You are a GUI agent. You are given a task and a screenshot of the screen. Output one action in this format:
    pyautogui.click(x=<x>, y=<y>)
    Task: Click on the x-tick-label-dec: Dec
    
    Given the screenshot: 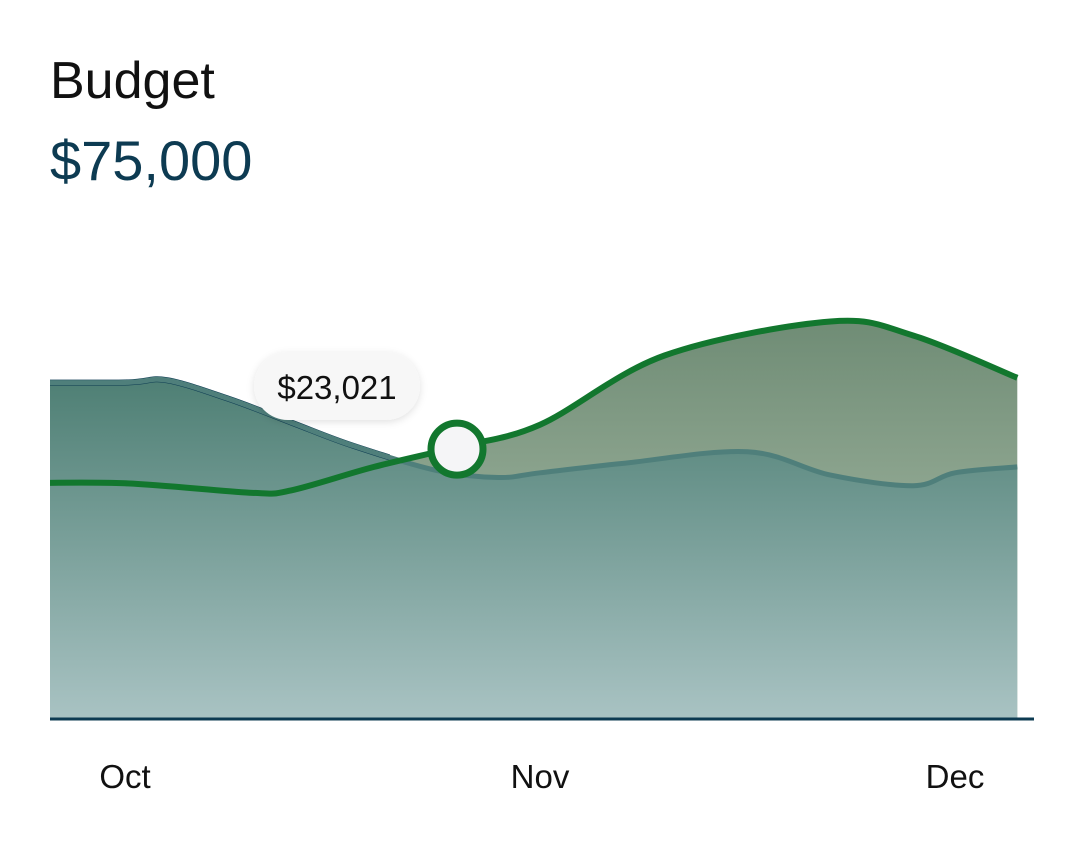 What is the action you would take?
    pyautogui.click(x=955, y=776)
    